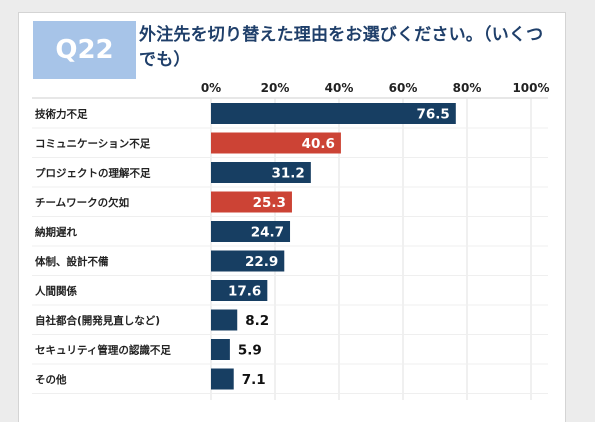 Image resolution: width=595 pixels, height=422 pixels. What do you see at coordinates (275, 88) in the screenshot?
I see `x-tick-label: 20%` at bounding box center [275, 88].